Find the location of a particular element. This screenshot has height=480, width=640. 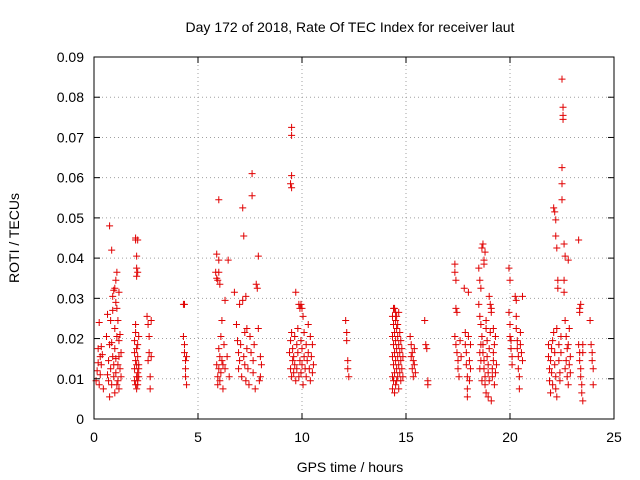

x-tick-label: 10 is located at coordinates (302, 437).